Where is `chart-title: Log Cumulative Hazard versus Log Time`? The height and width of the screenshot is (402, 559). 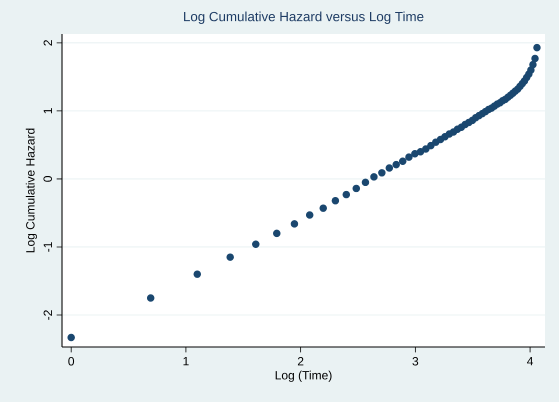 chart-title: Log Cumulative Hazard versus Log Time is located at coordinates (304, 18).